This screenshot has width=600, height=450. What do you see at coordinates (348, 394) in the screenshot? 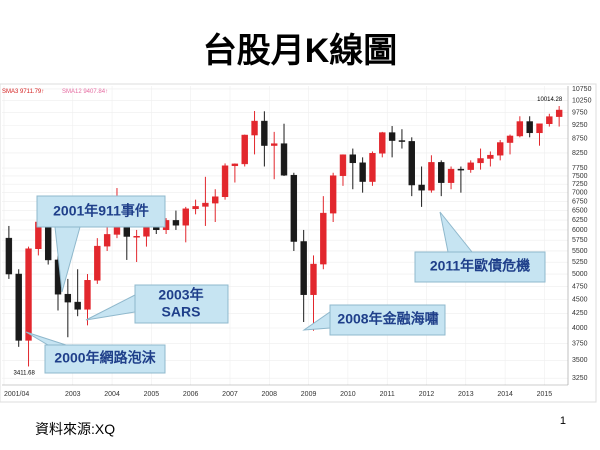
I see `x-tick-label: 2010` at bounding box center [348, 394].